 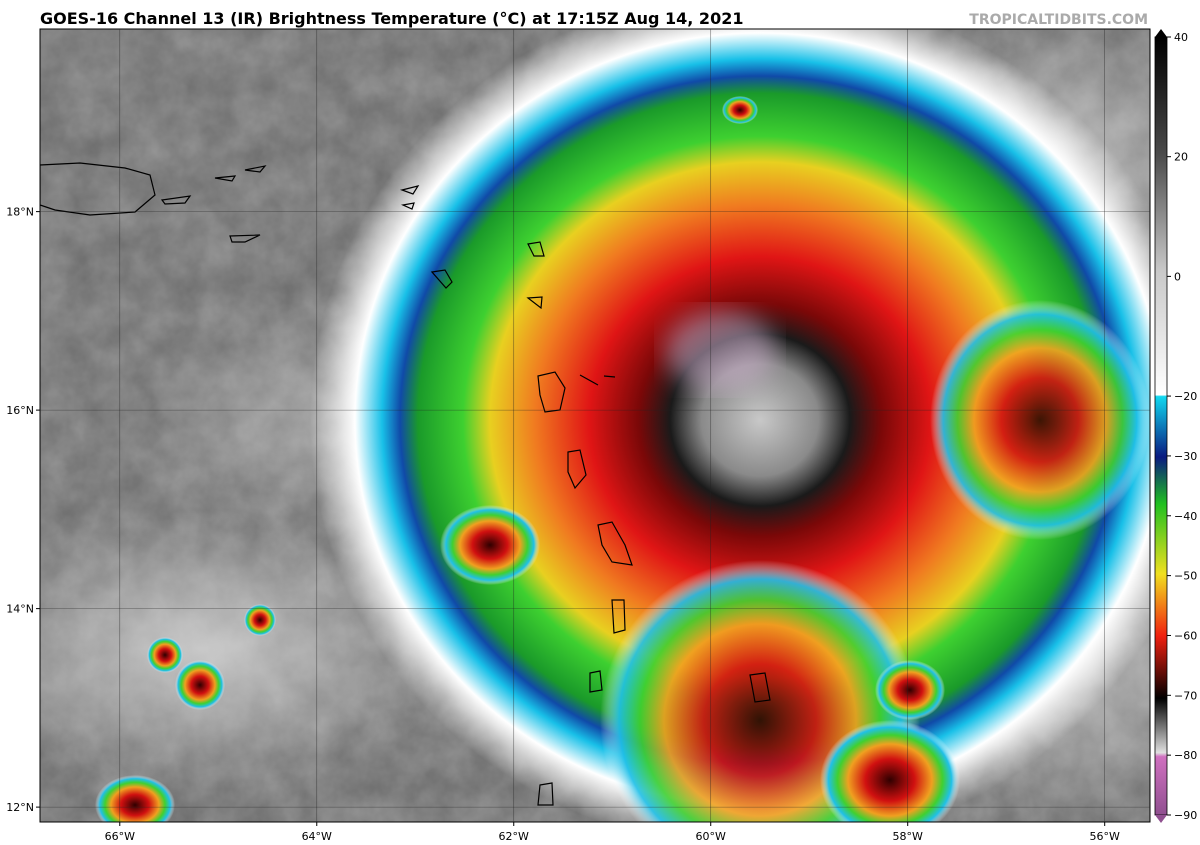 I want to click on colorbar-label: 0, so click(x=1177, y=276).